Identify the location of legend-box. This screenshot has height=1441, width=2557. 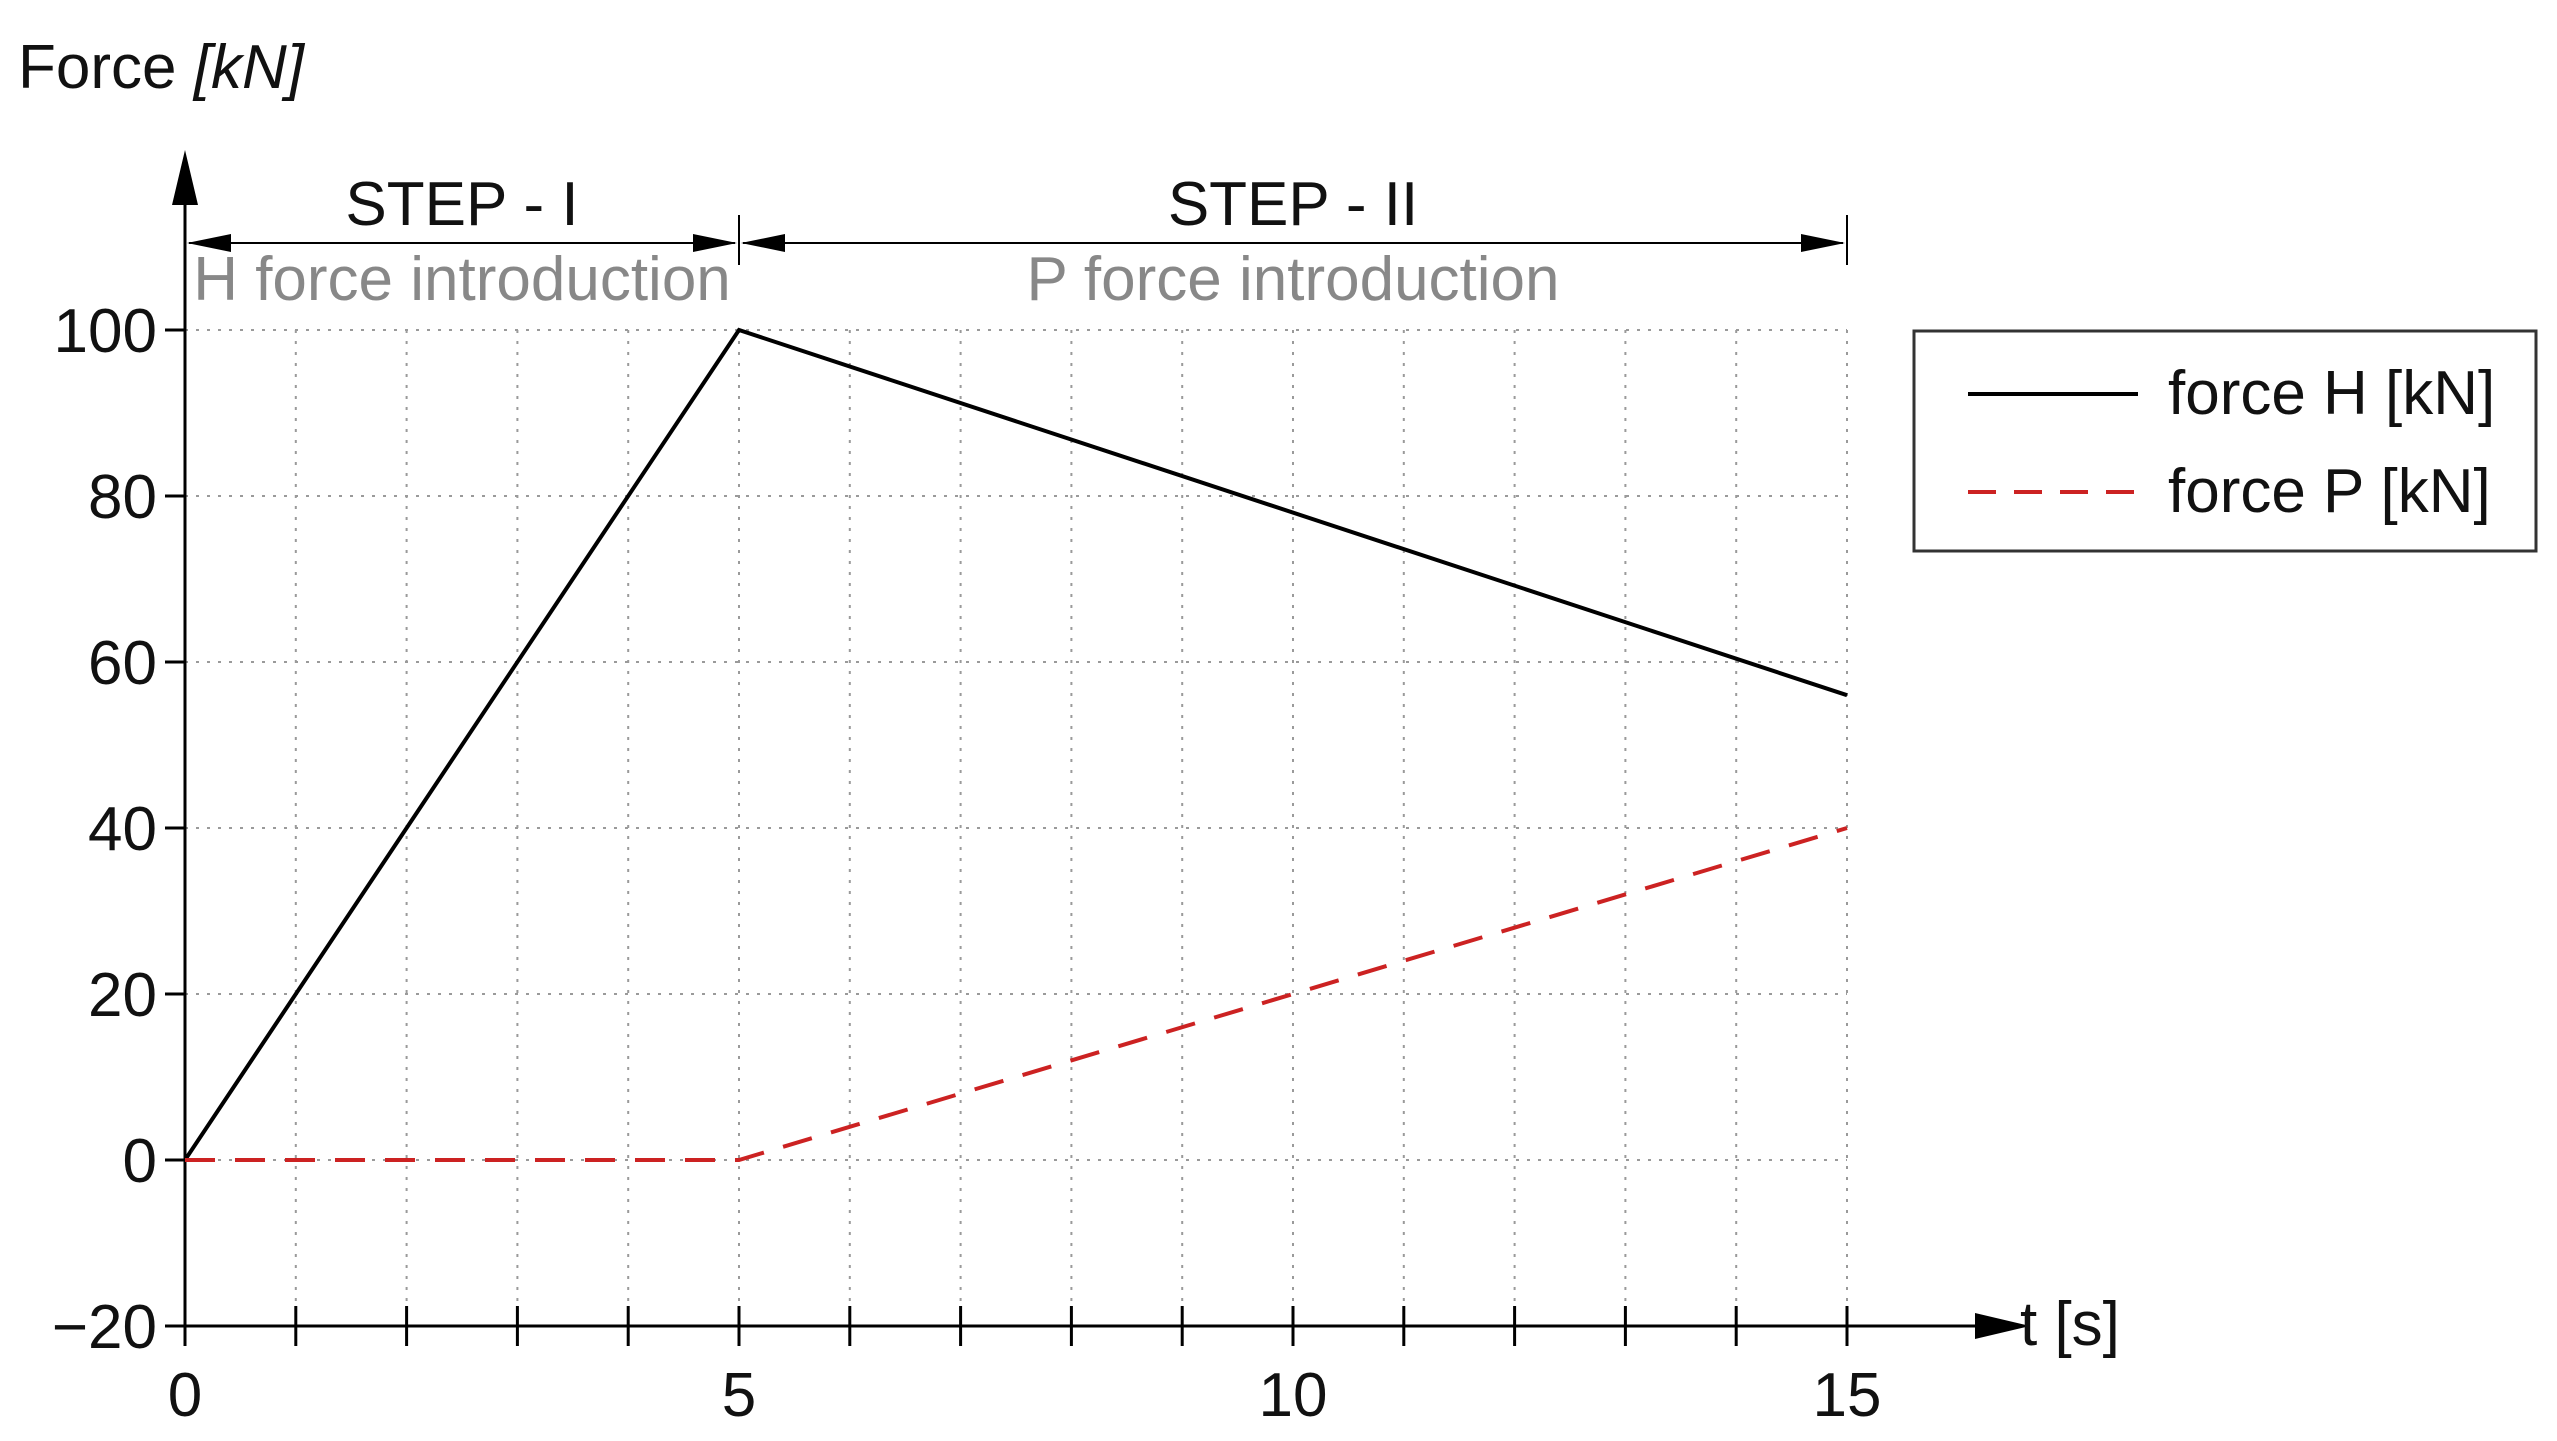
(2225, 441).